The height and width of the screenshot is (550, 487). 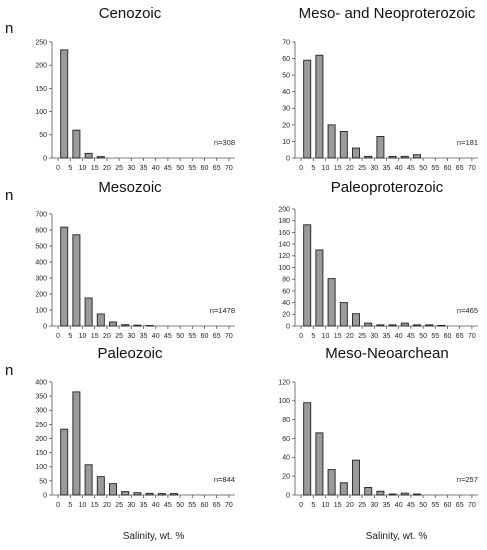 I want to click on chart-title: Mesozoic, so click(x=130, y=187).